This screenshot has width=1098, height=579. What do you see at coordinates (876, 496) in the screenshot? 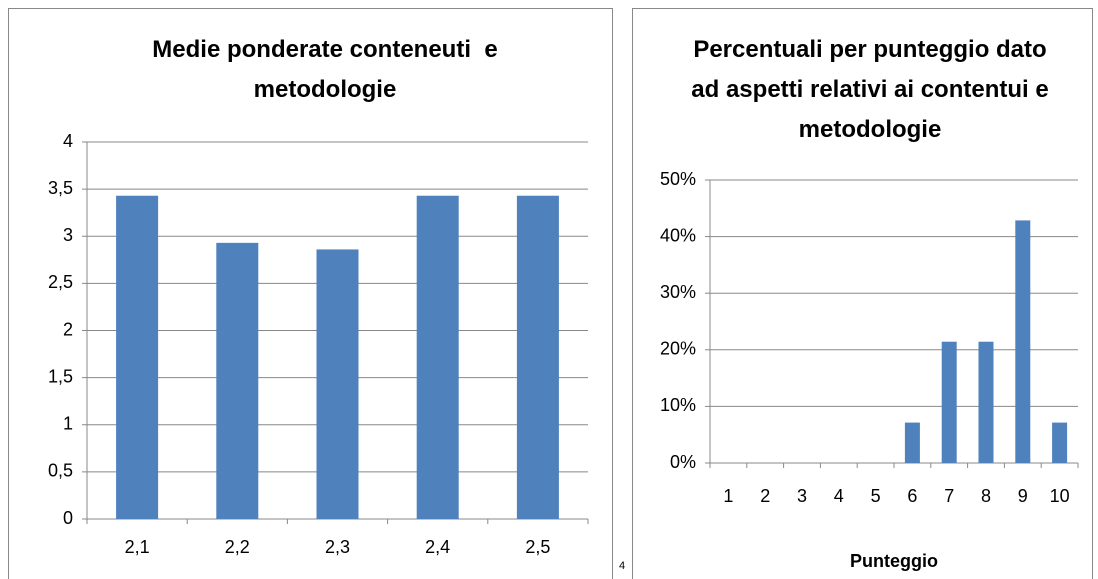
I see `x-tick-label: 5` at bounding box center [876, 496].